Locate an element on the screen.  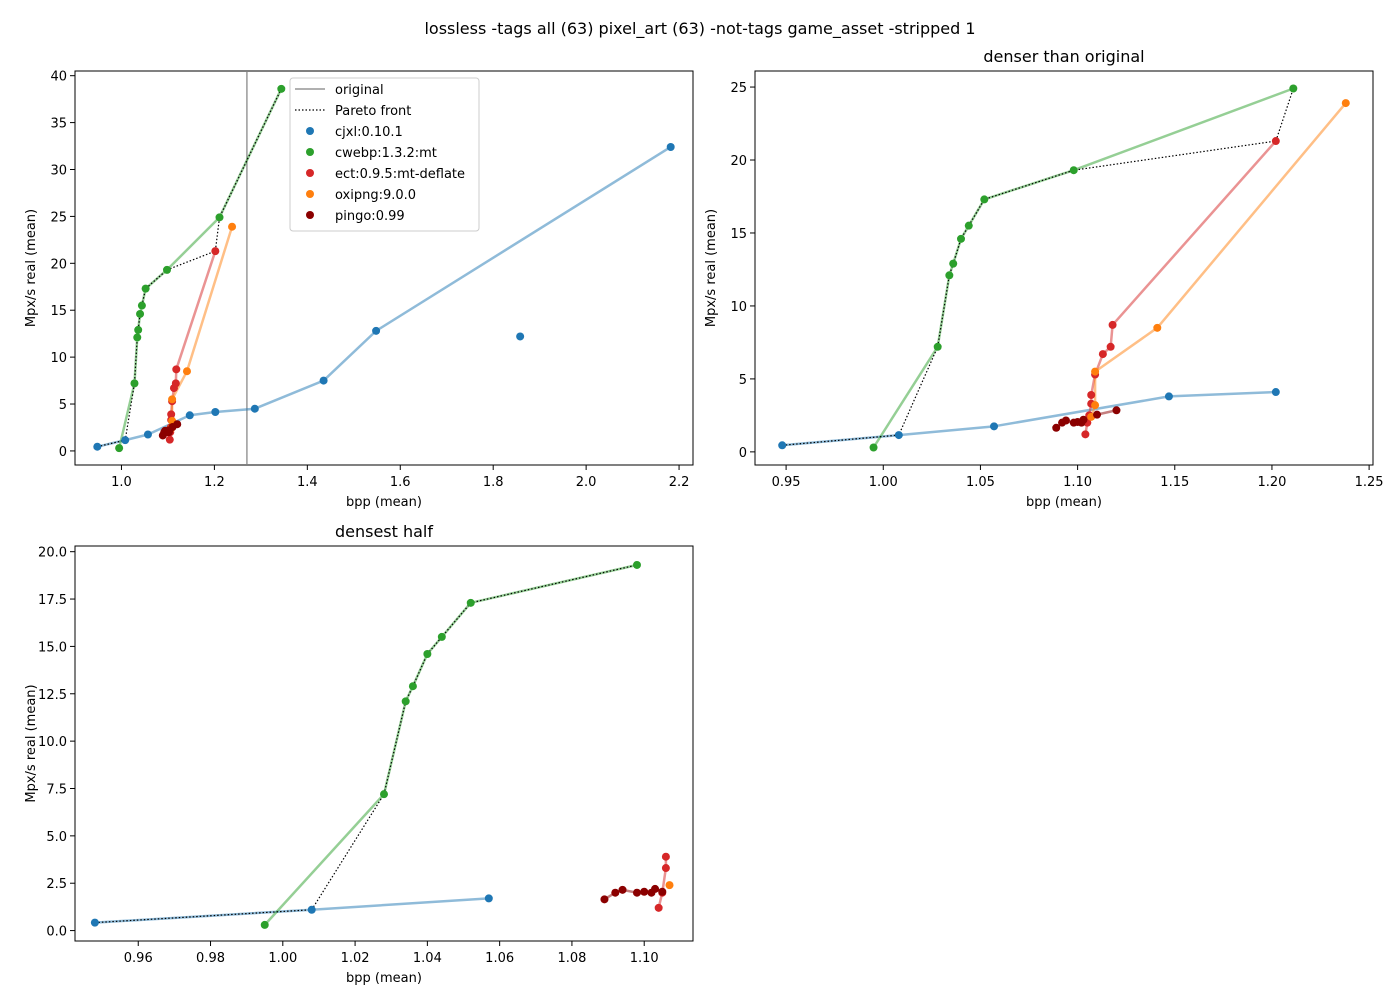
pareto-front-line is located at coordinates (1038, 267).